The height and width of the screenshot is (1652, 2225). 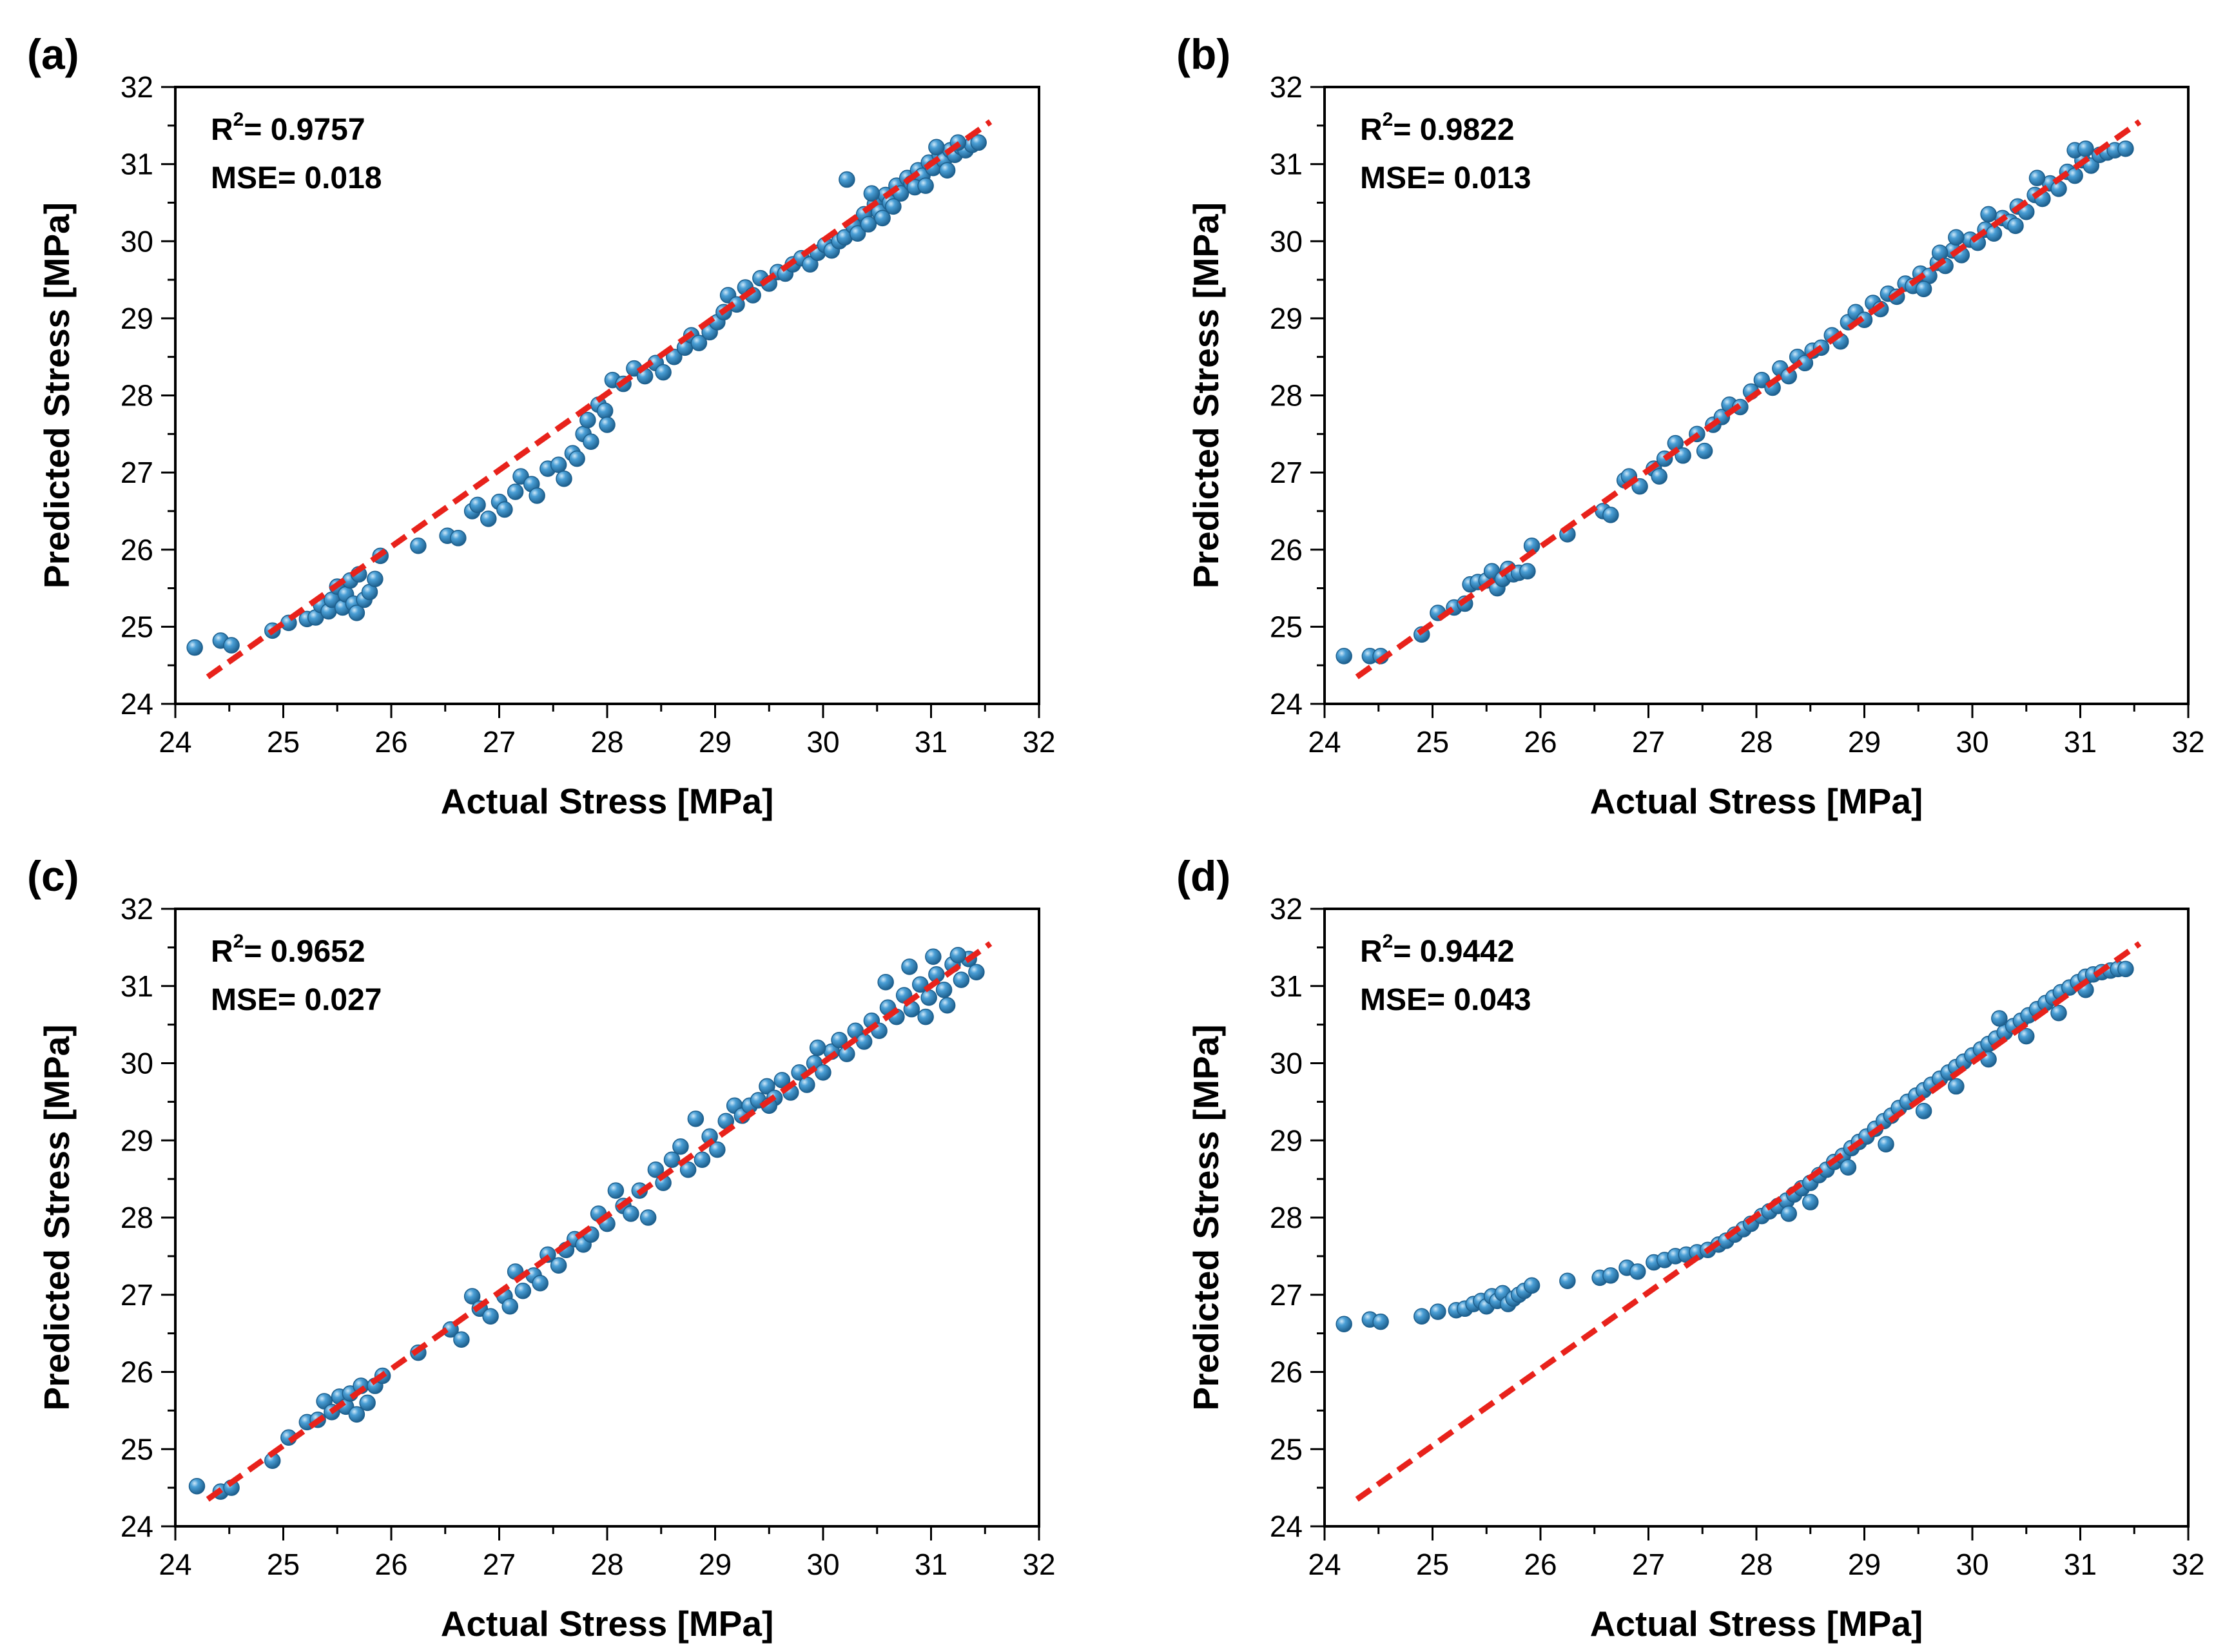 I want to click on r2-annotation: R2= 0.9757, so click(x=288, y=128).